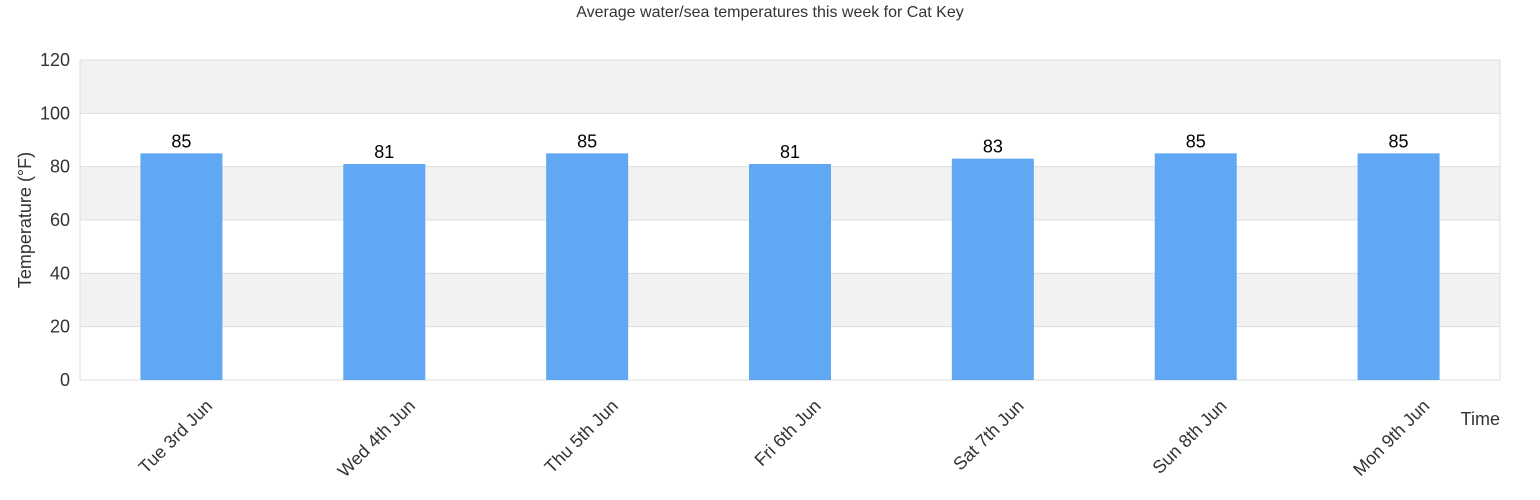 This screenshot has height=500, width=1540. I want to click on y-tick-label: 60, so click(60, 220).